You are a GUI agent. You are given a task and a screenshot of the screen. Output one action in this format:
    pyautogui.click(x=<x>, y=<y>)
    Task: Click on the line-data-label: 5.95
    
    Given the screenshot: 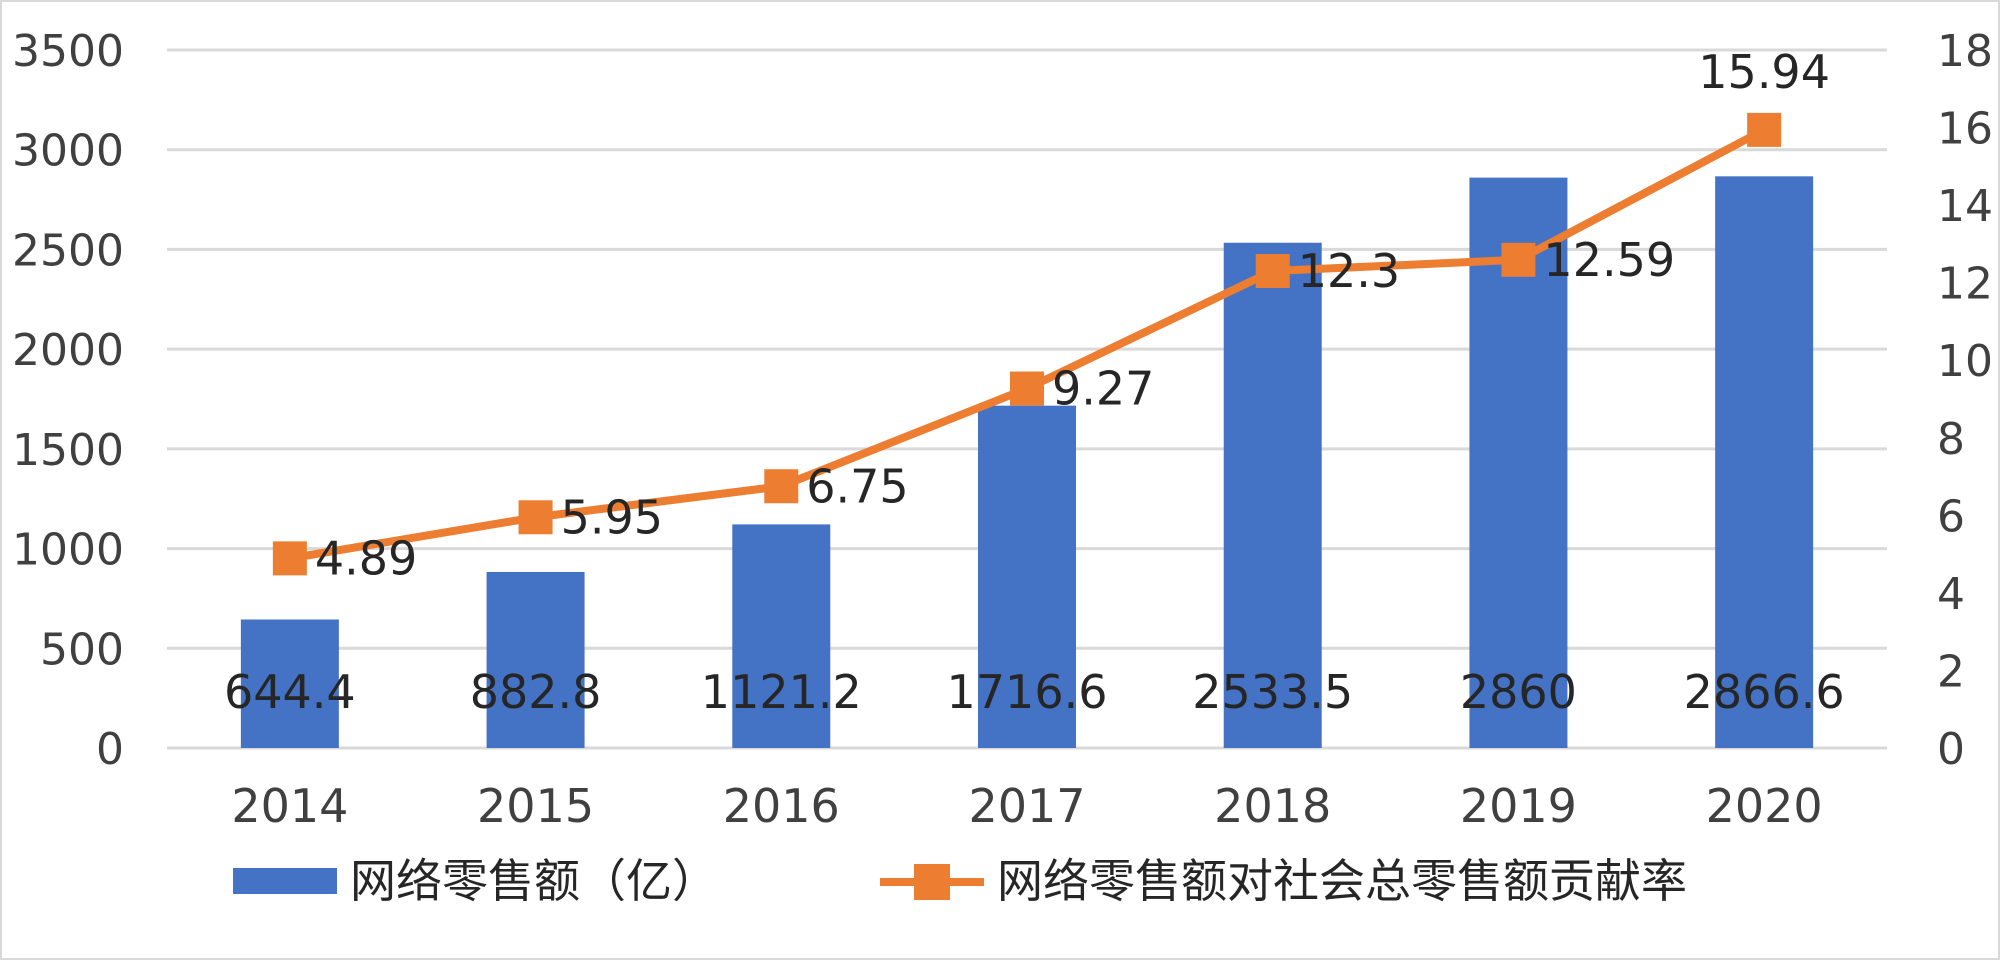 What is the action you would take?
    pyautogui.click(x=612, y=517)
    